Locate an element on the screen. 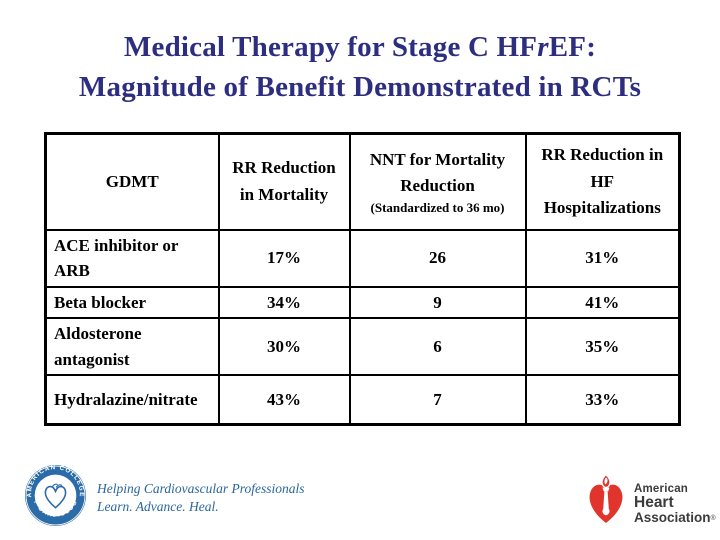 Image resolution: width=720 pixels, height=540 pixels. acc-heart-glyph is located at coordinates (55, 497).